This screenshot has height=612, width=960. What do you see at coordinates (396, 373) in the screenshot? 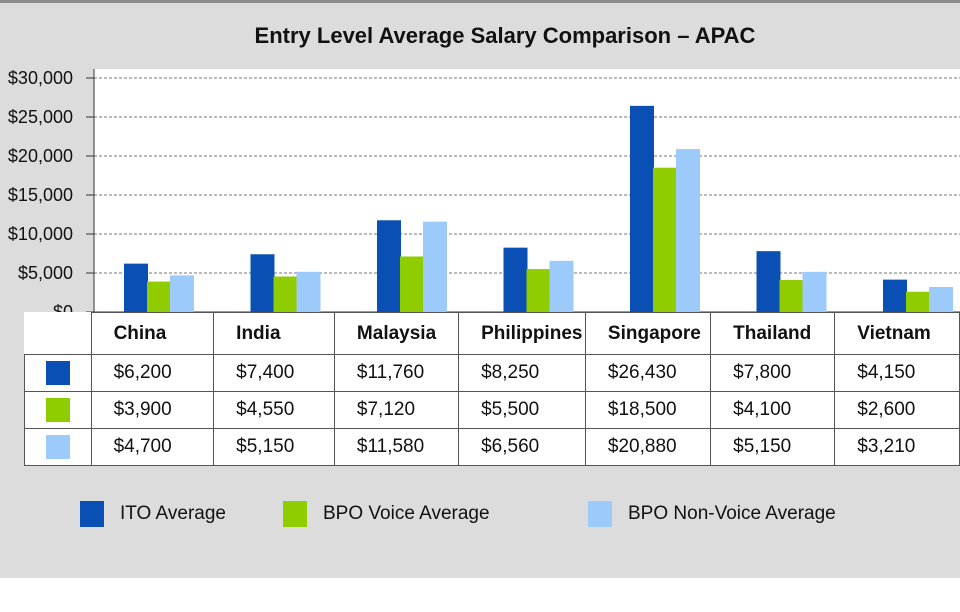
I see `data-label: $11,760` at bounding box center [396, 373].